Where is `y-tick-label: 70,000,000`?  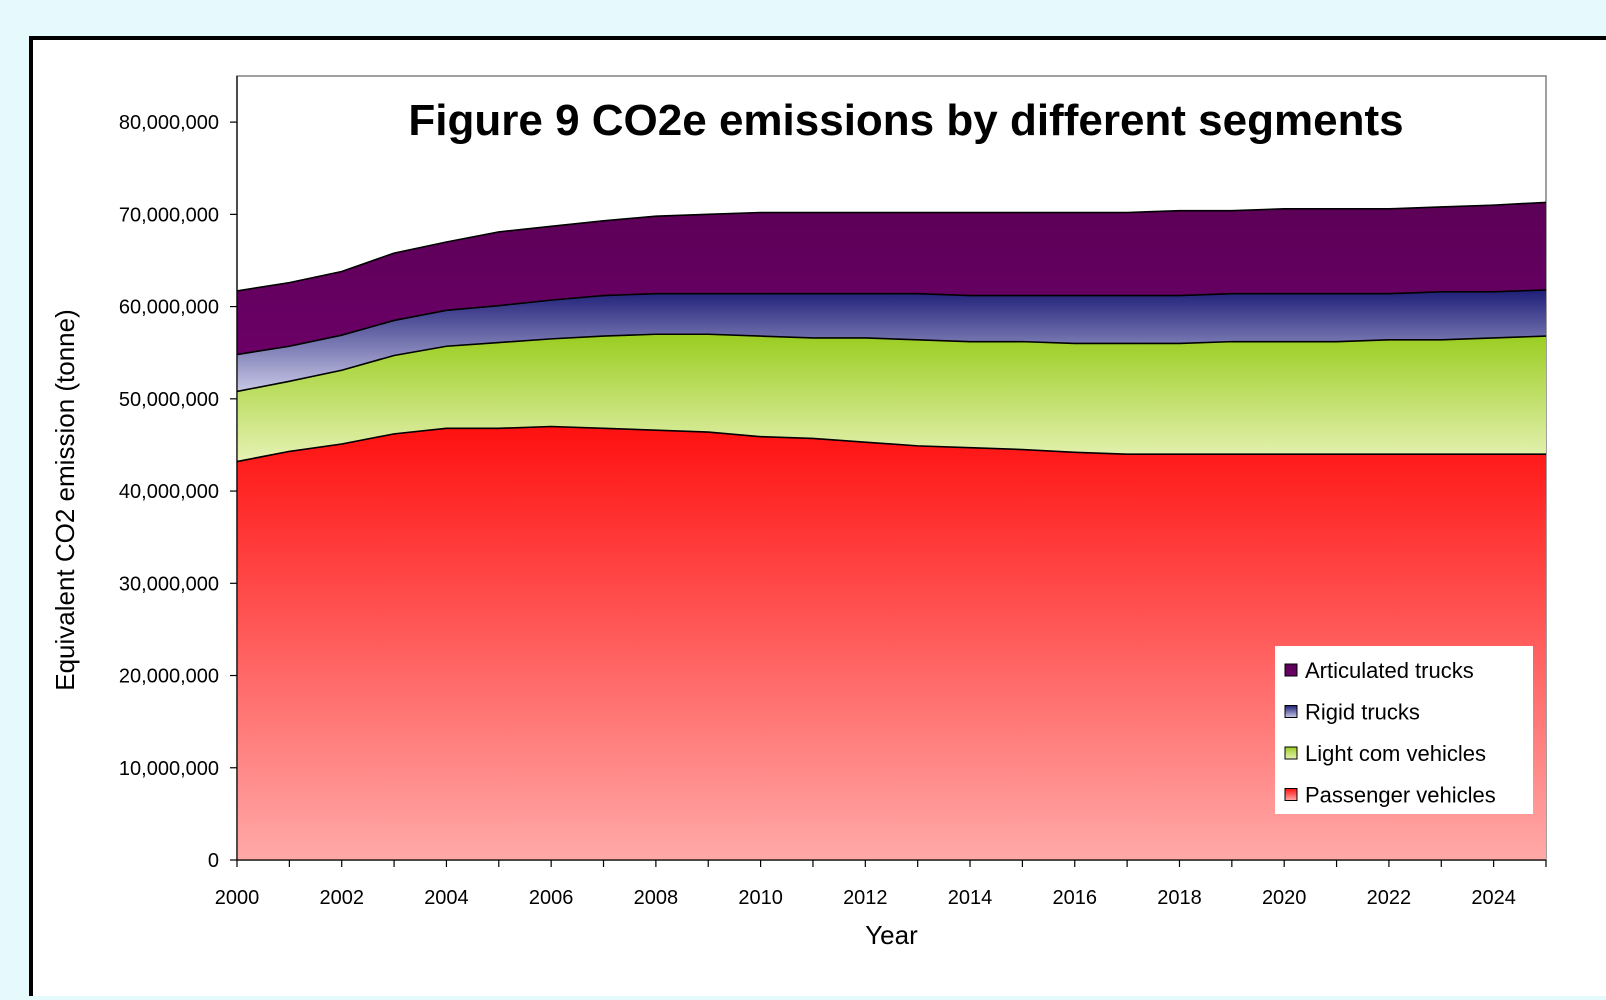
y-tick-label: 70,000,000 is located at coordinates (169, 215).